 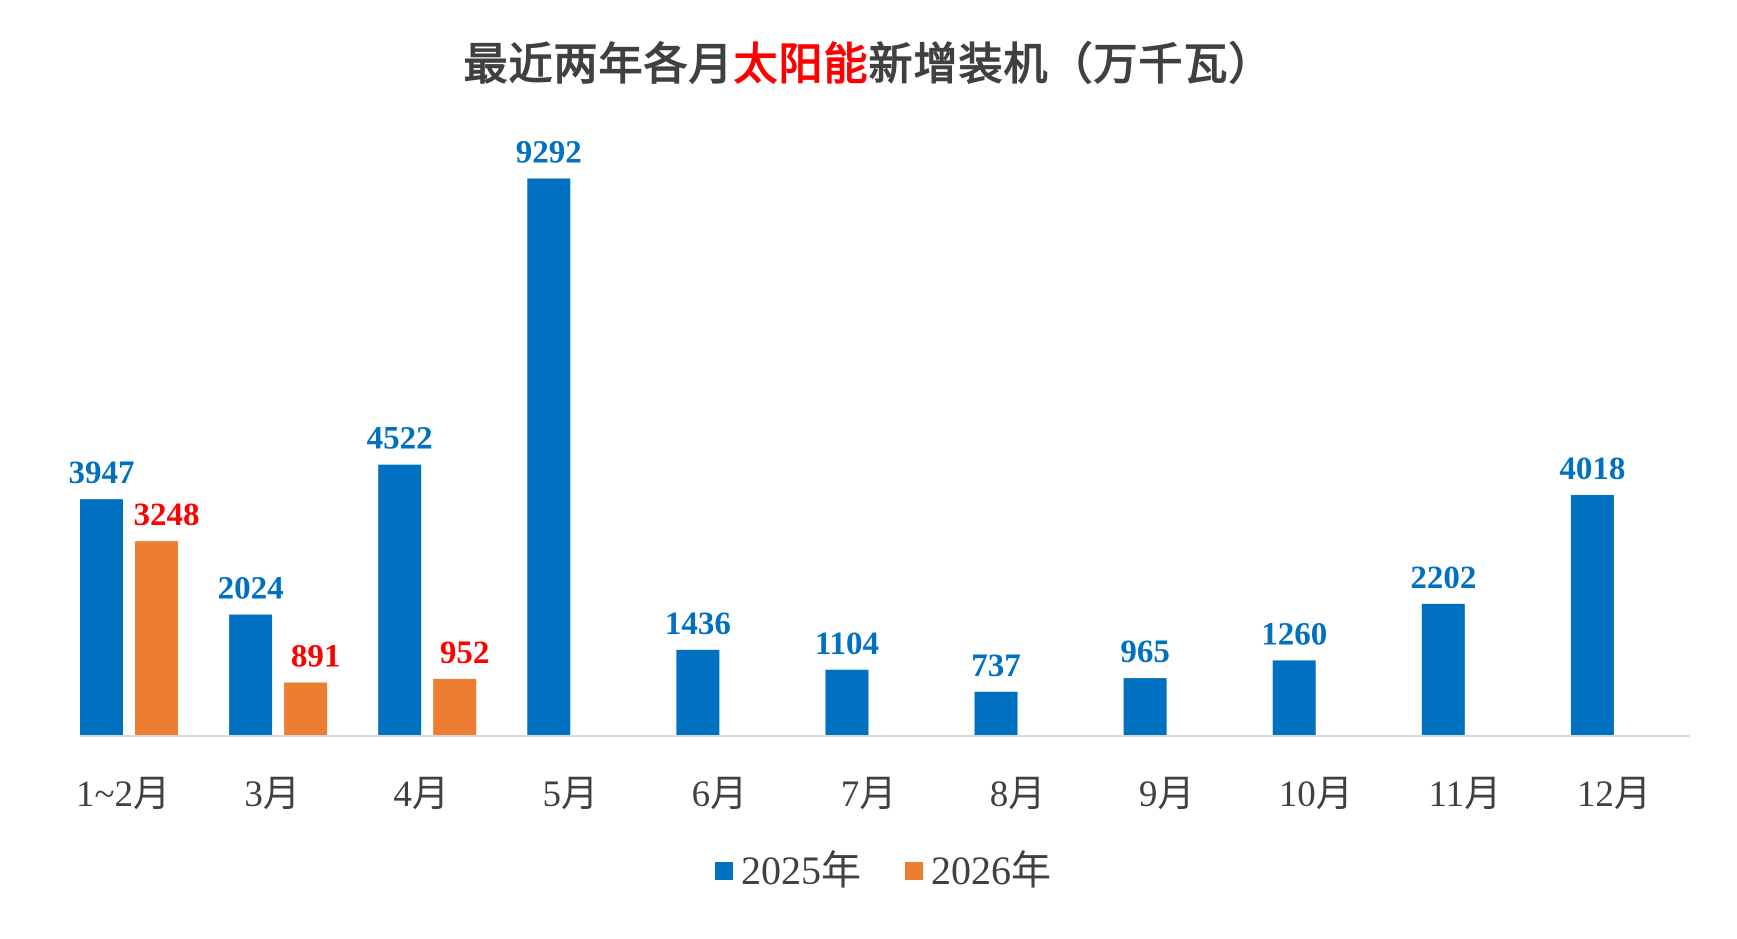 What do you see at coordinates (272, 794) in the screenshot?
I see `x-tick-label-1: 3月` at bounding box center [272, 794].